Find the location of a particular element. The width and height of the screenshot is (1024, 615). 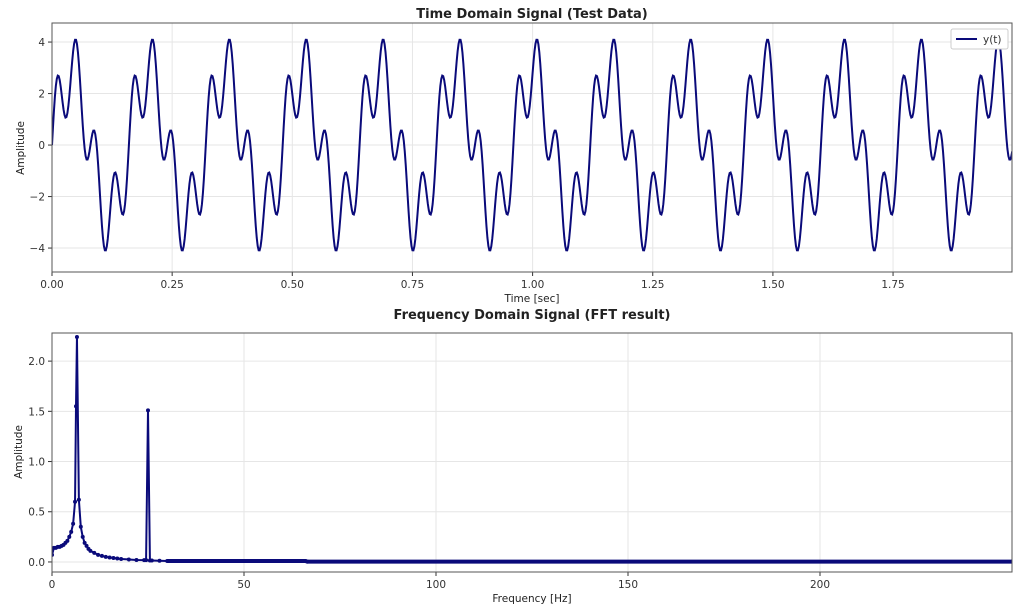

legend-box is located at coordinates (979, 39).